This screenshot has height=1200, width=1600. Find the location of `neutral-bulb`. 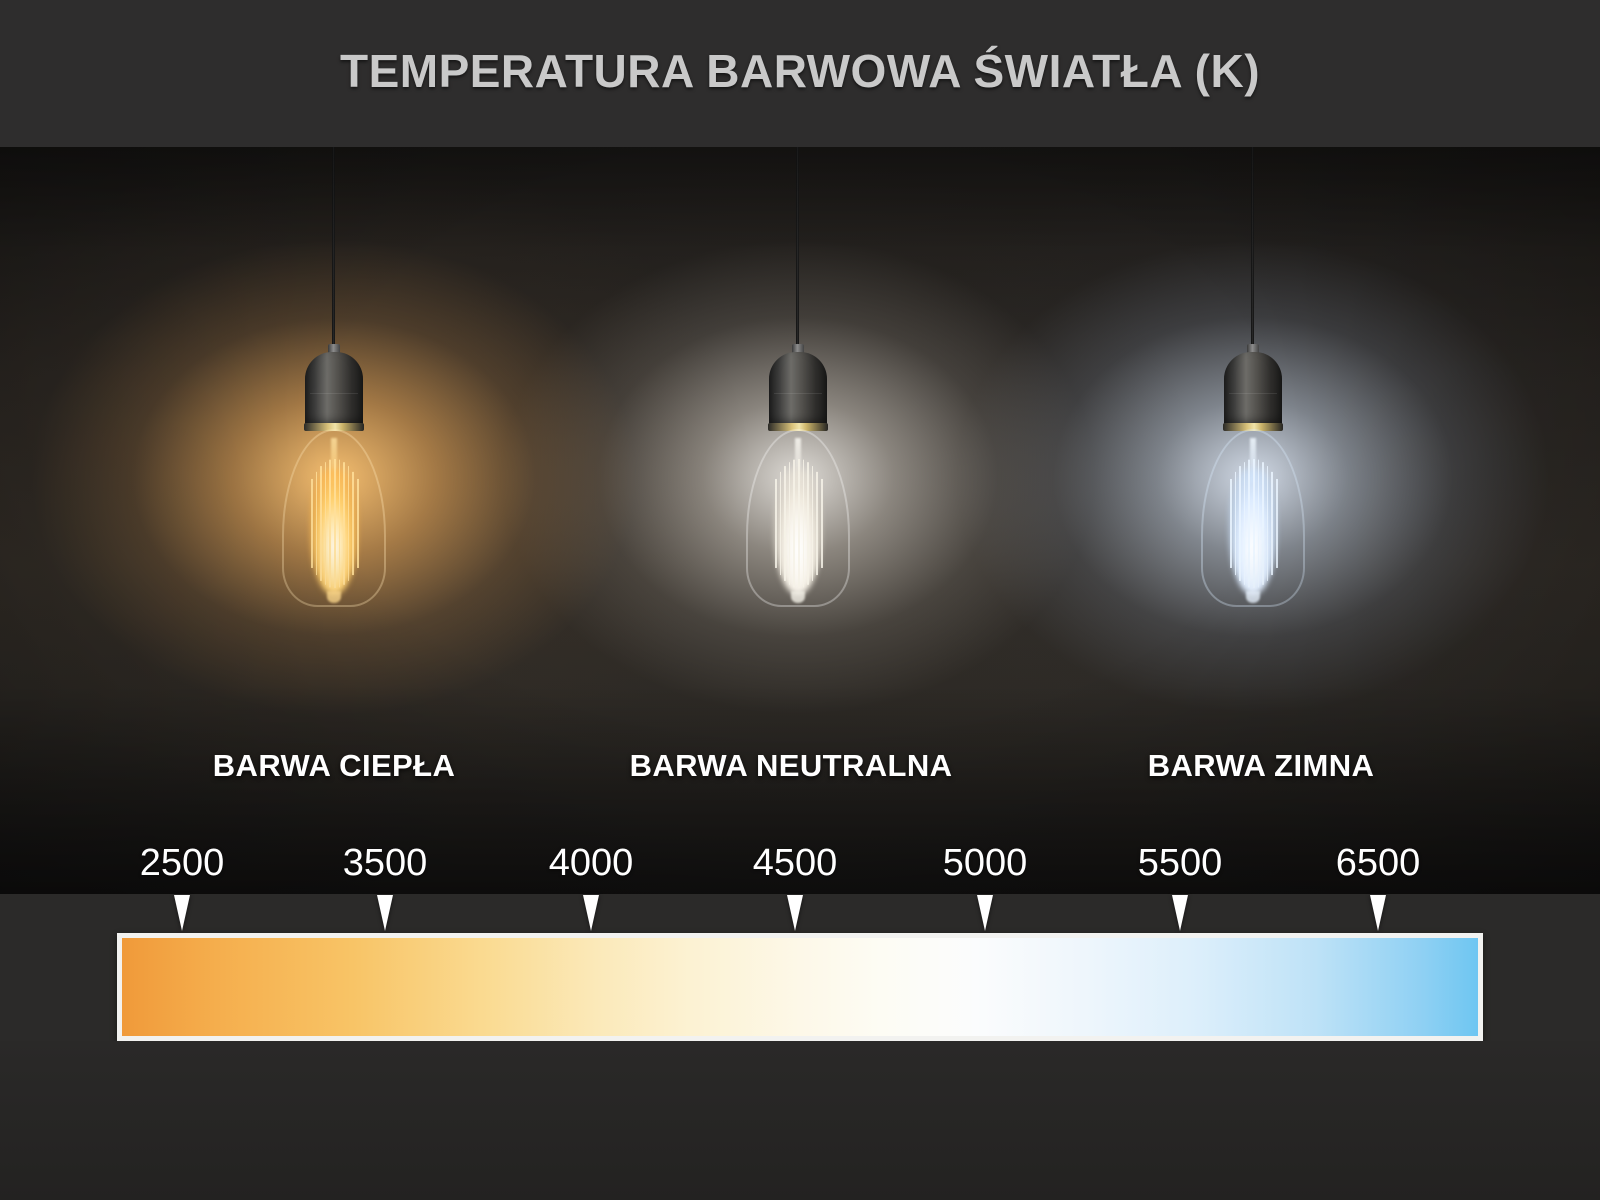

neutral-bulb is located at coordinates (798, 427).